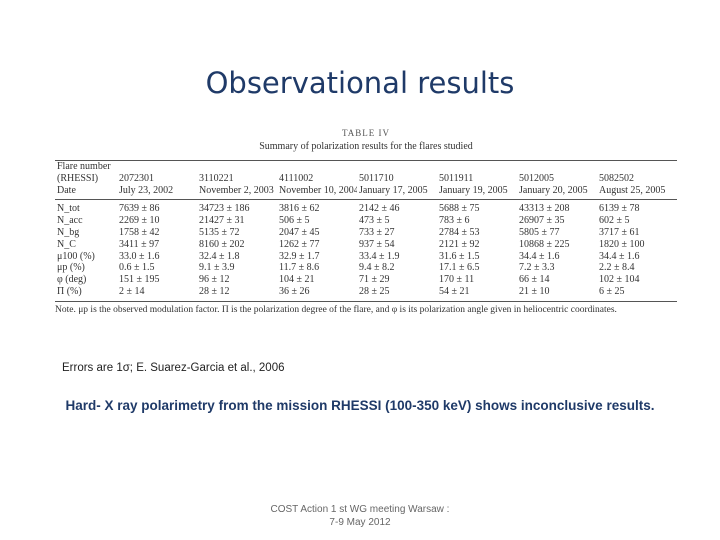 This screenshot has width=720, height=540. What do you see at coordinates (542, 221) in the screenshot?
I see `table-cell: 26907 ± 35` at bounding box center [542, 221].